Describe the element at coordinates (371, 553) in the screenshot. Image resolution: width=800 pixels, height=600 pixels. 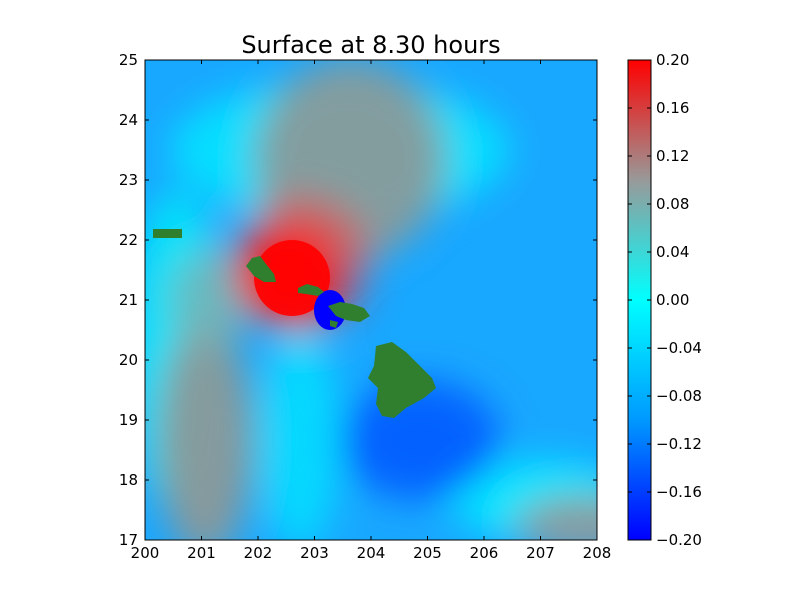
I see `x-tick-label: 204` at that location.